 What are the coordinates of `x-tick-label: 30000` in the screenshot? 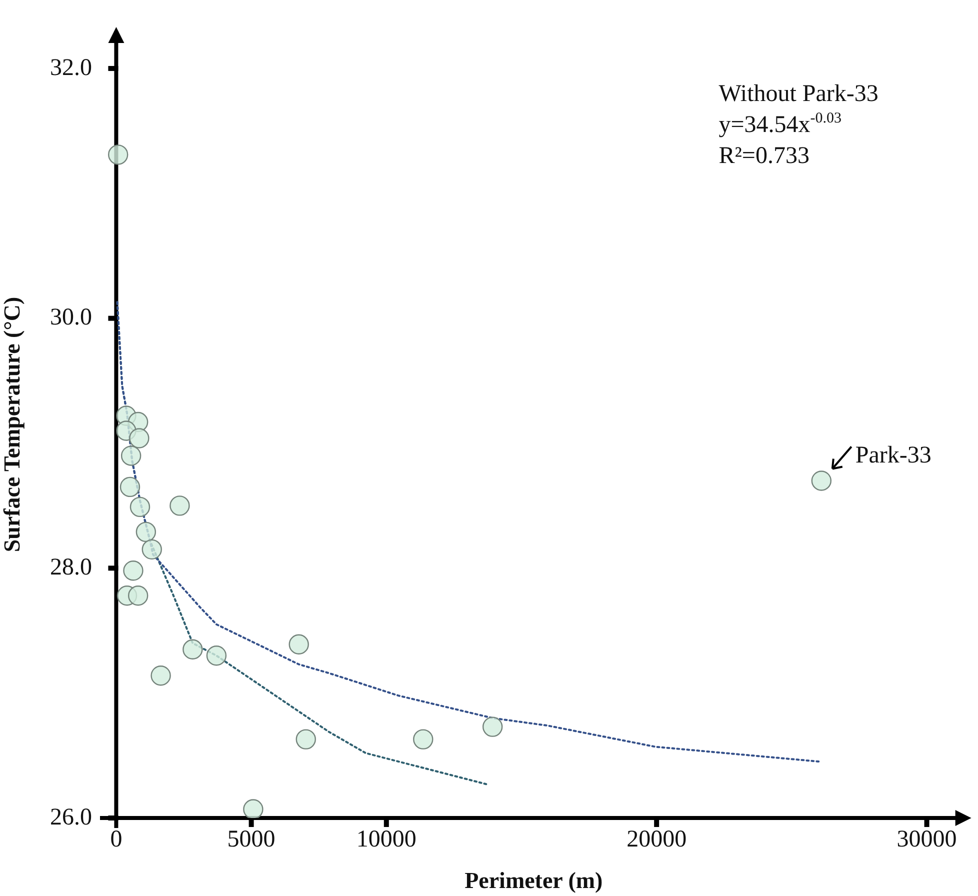 It's located at (926, 839).